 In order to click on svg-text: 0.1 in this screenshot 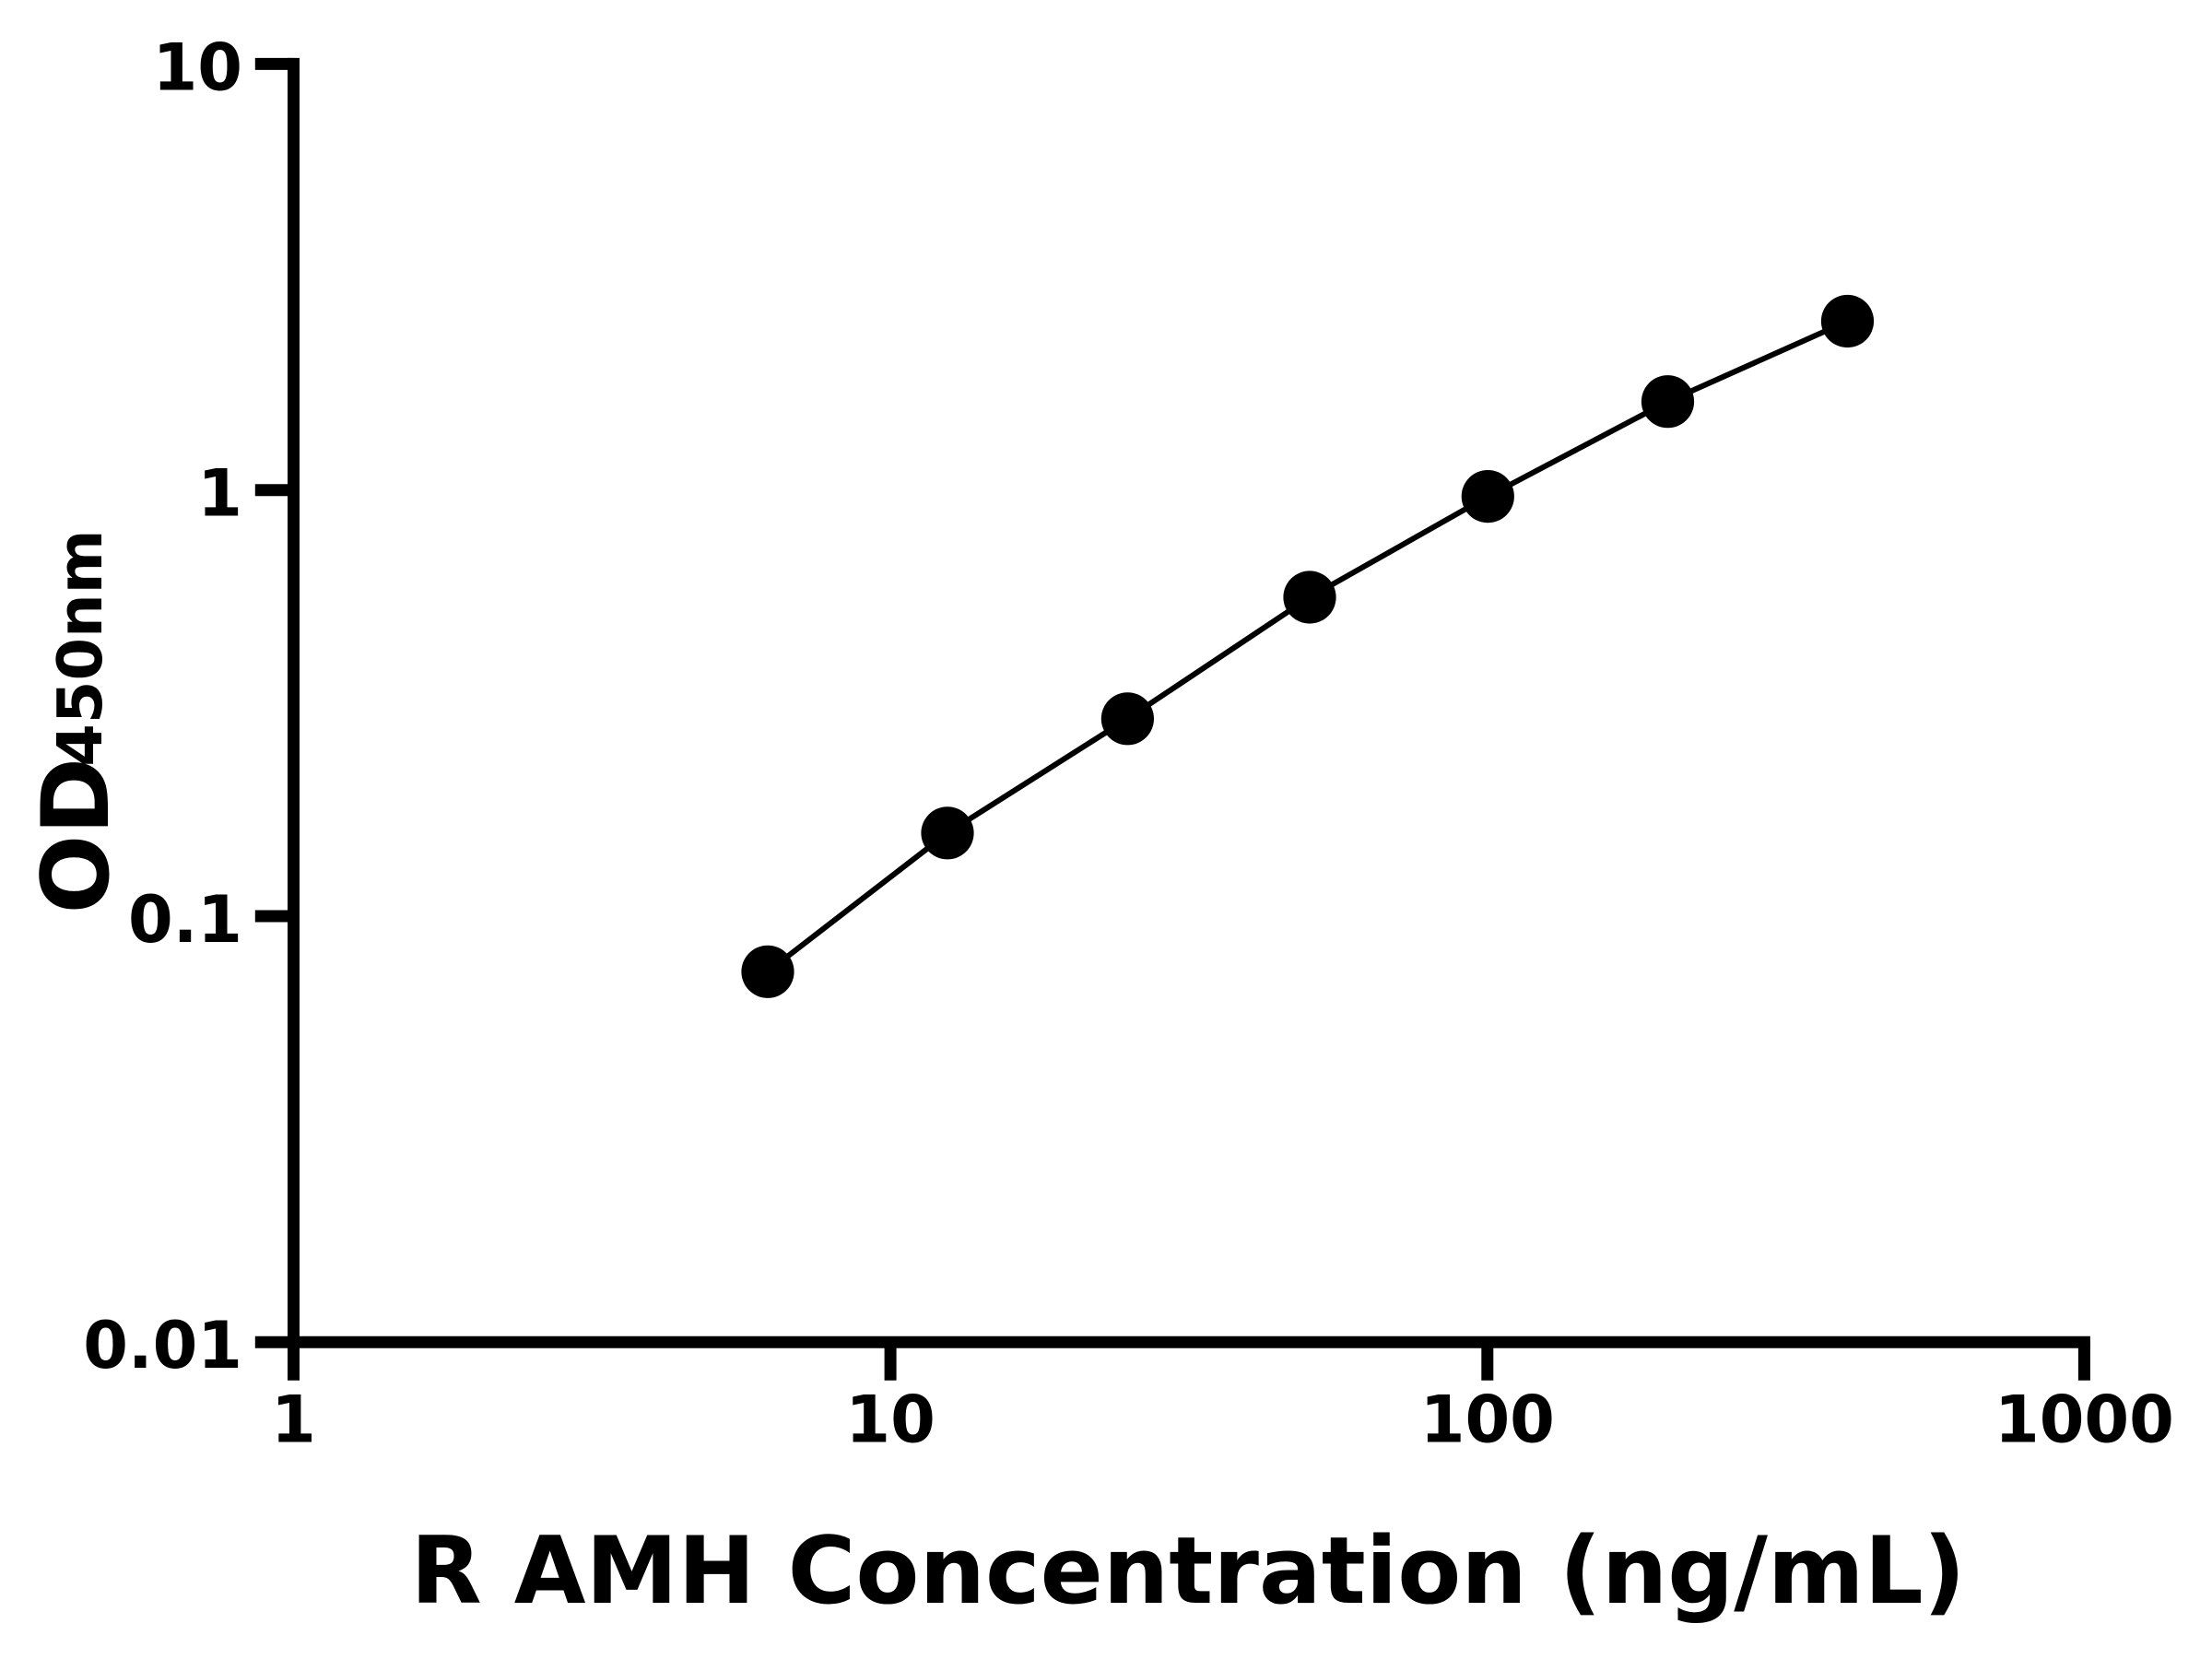, I will do `click(185, 920)`.